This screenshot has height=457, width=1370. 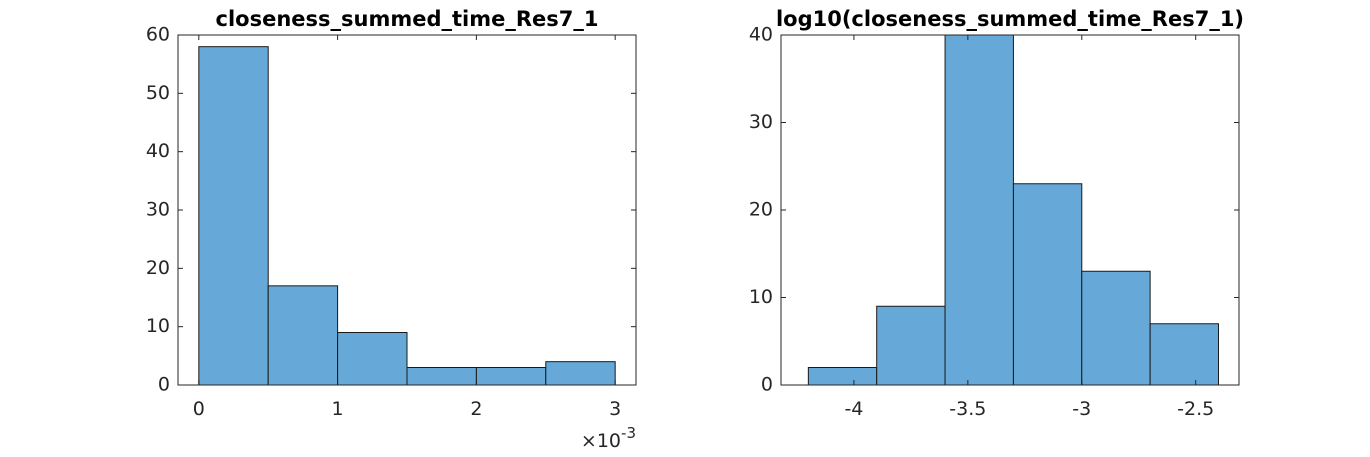 I want to click on x-tick-label: 2, so click(x=476, y=409).